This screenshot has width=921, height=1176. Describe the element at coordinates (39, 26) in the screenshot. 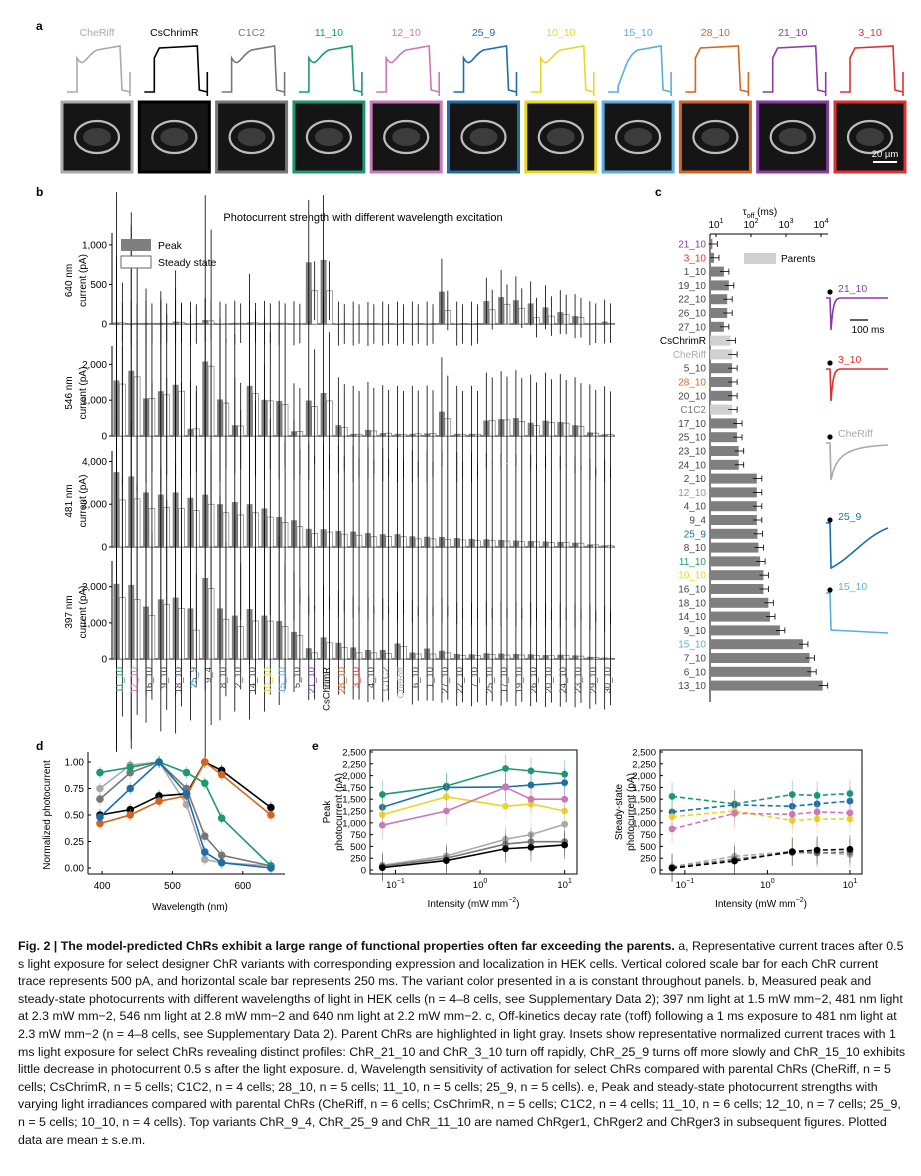

I see `panel-label-a: a` at that location.